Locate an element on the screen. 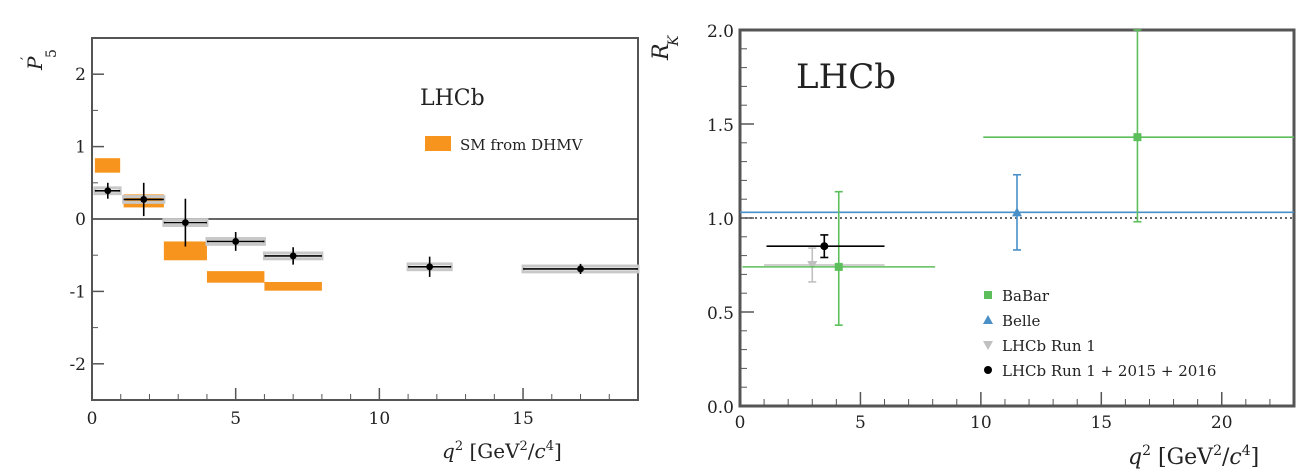 The width and height of the screenshot is (1308, 474). svg-text: K is located at coordinates (674, 40).